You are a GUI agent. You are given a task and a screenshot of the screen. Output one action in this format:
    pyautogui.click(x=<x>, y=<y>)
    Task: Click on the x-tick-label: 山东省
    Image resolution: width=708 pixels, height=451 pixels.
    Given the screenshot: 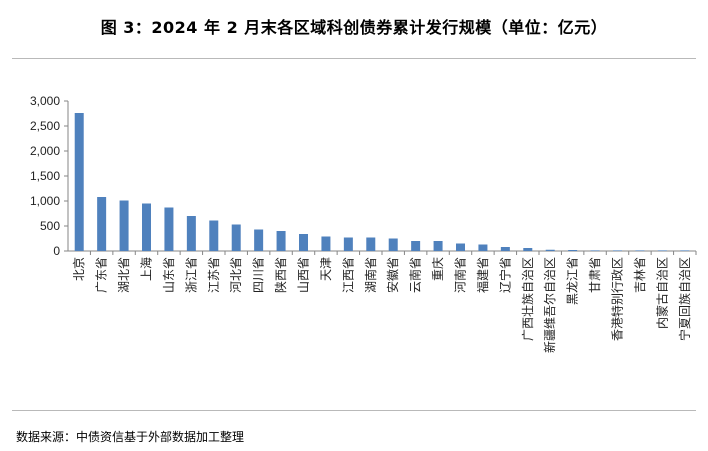 What is the action you would take?
    pyautogui.click(x=169, y=275)
    